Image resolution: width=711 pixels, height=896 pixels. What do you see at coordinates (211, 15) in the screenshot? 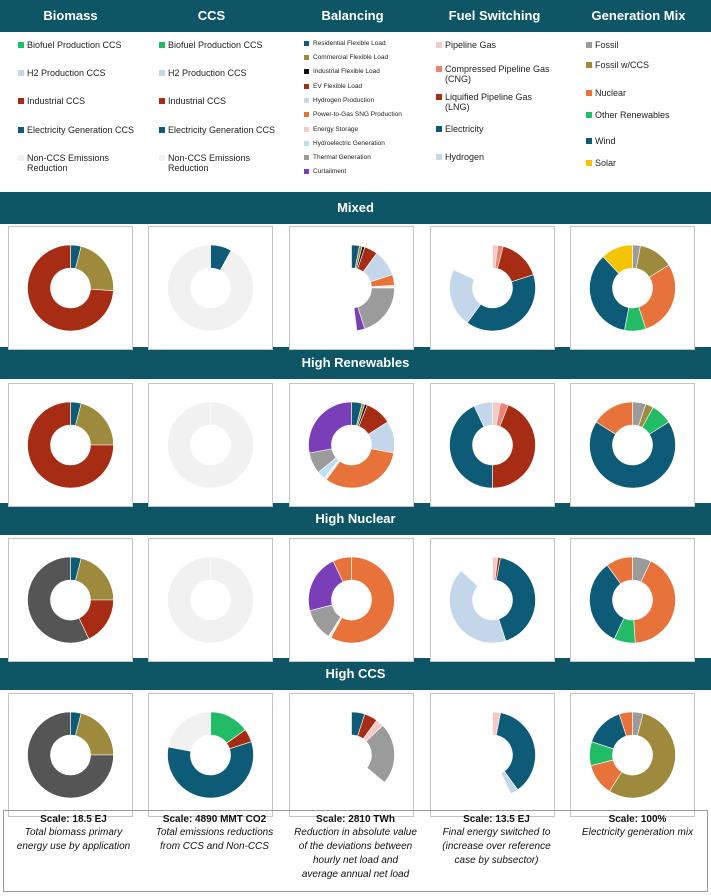
I see `column-title-ccs: CCS` at bounding box center [211, 15].